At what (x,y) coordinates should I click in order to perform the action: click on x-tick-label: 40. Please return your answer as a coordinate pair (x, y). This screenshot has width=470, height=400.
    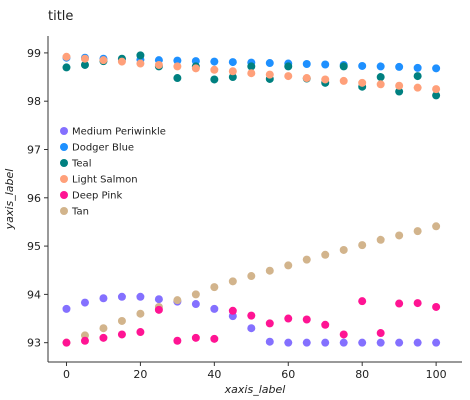
    Looking at the image, I should click on (214, 374).